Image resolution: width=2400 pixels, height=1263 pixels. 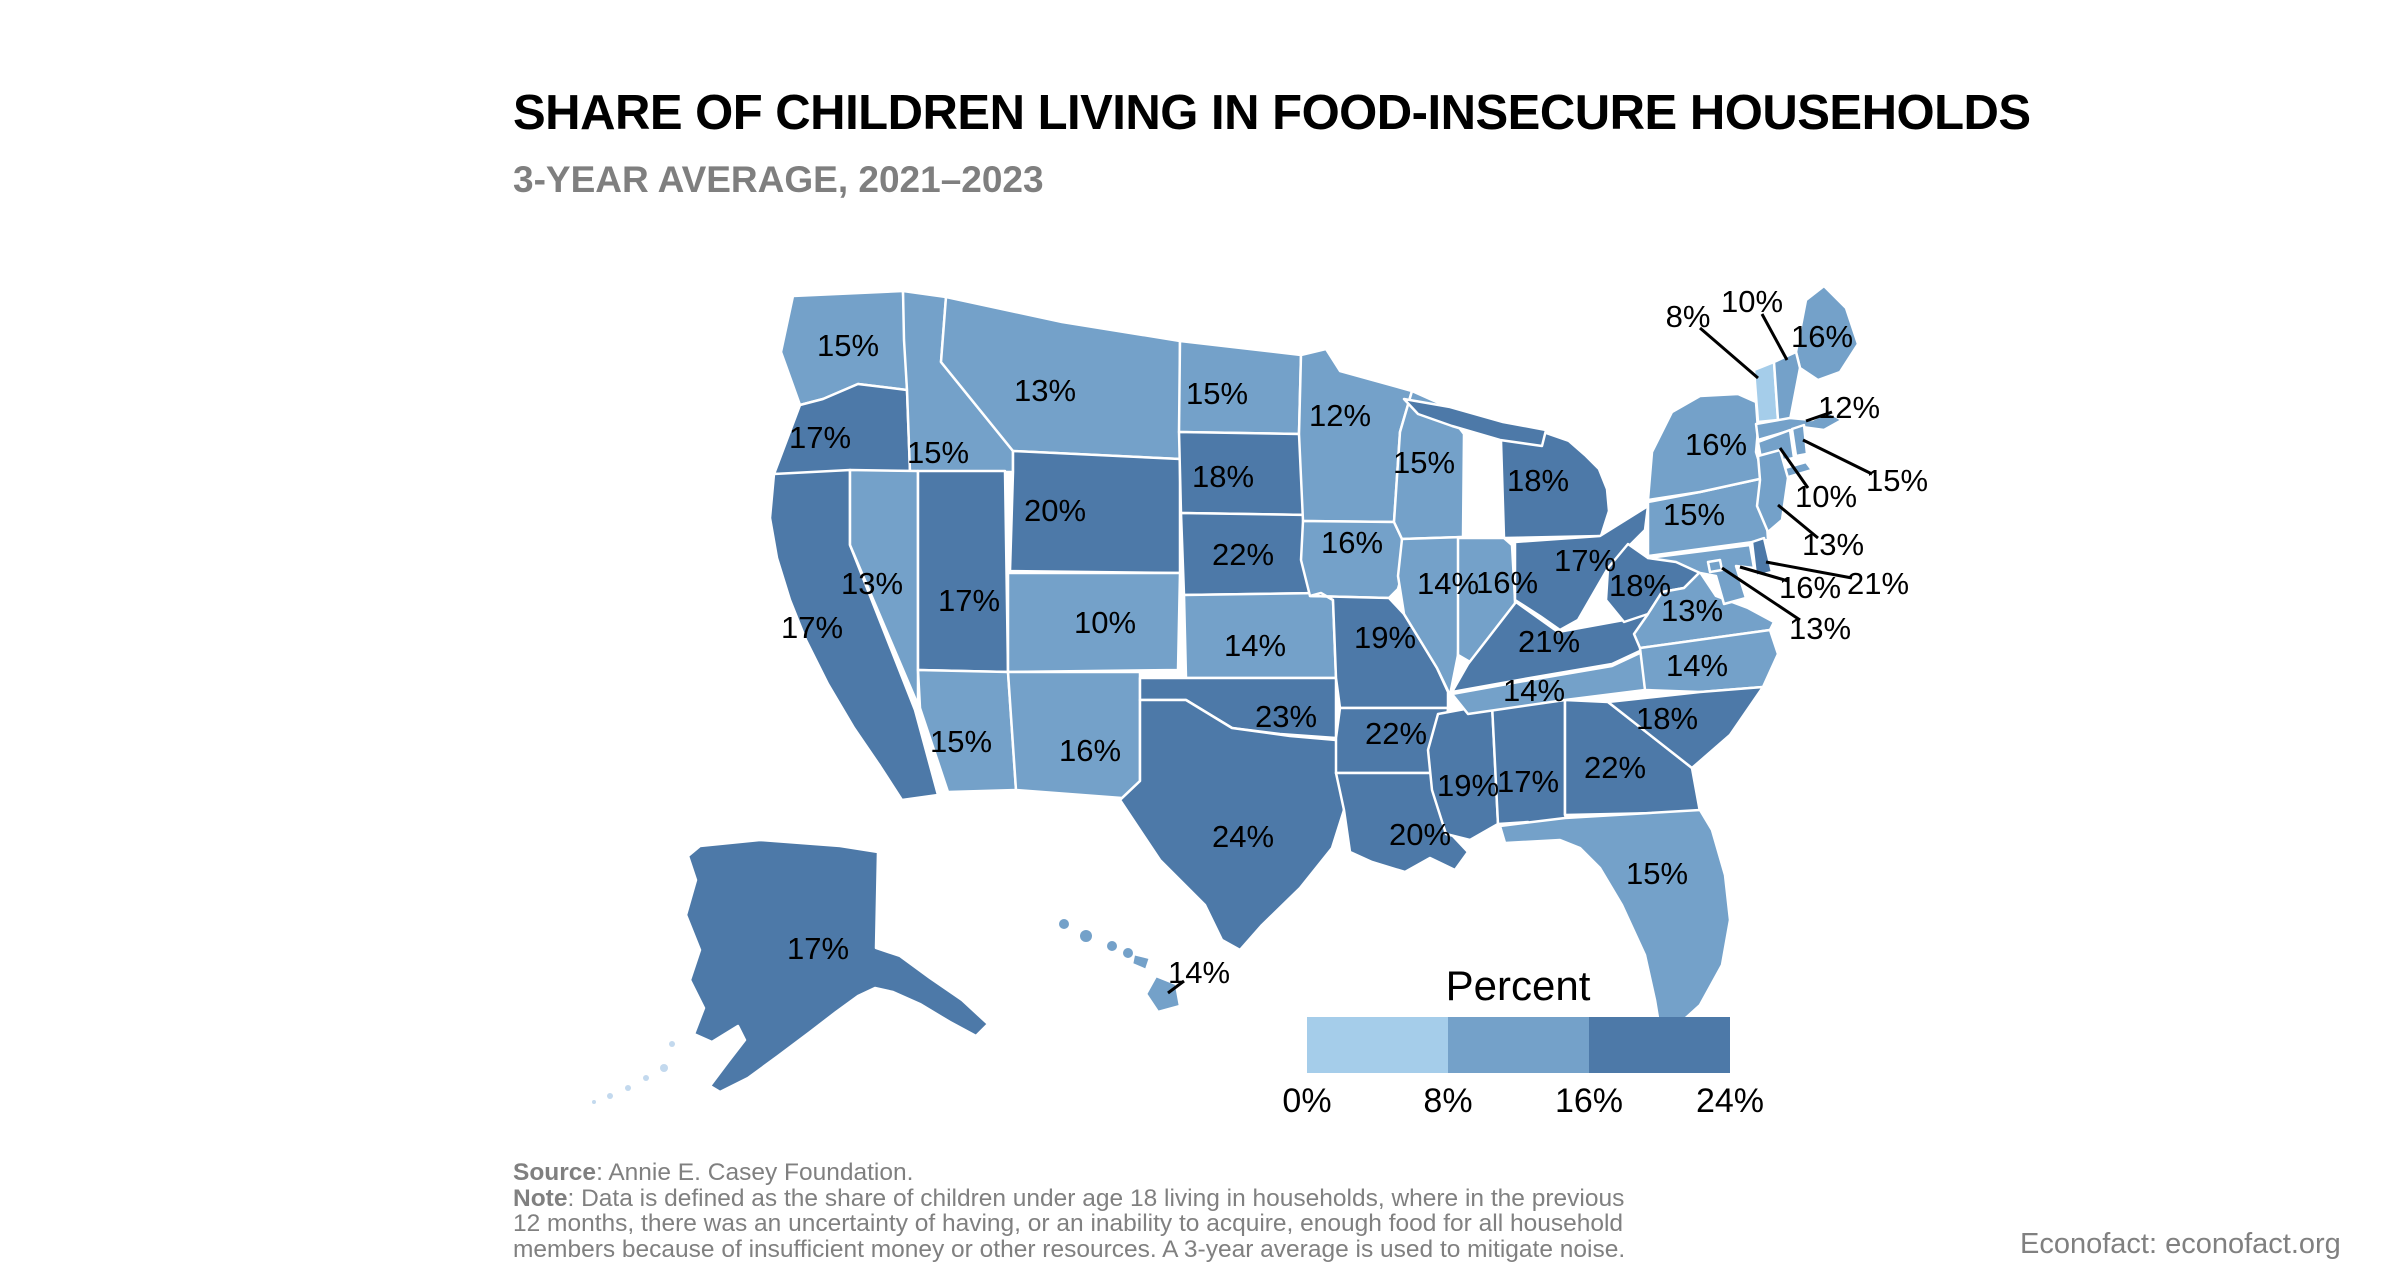 I want to click on legend-swatch-low, so click(x=1377, y=1045).